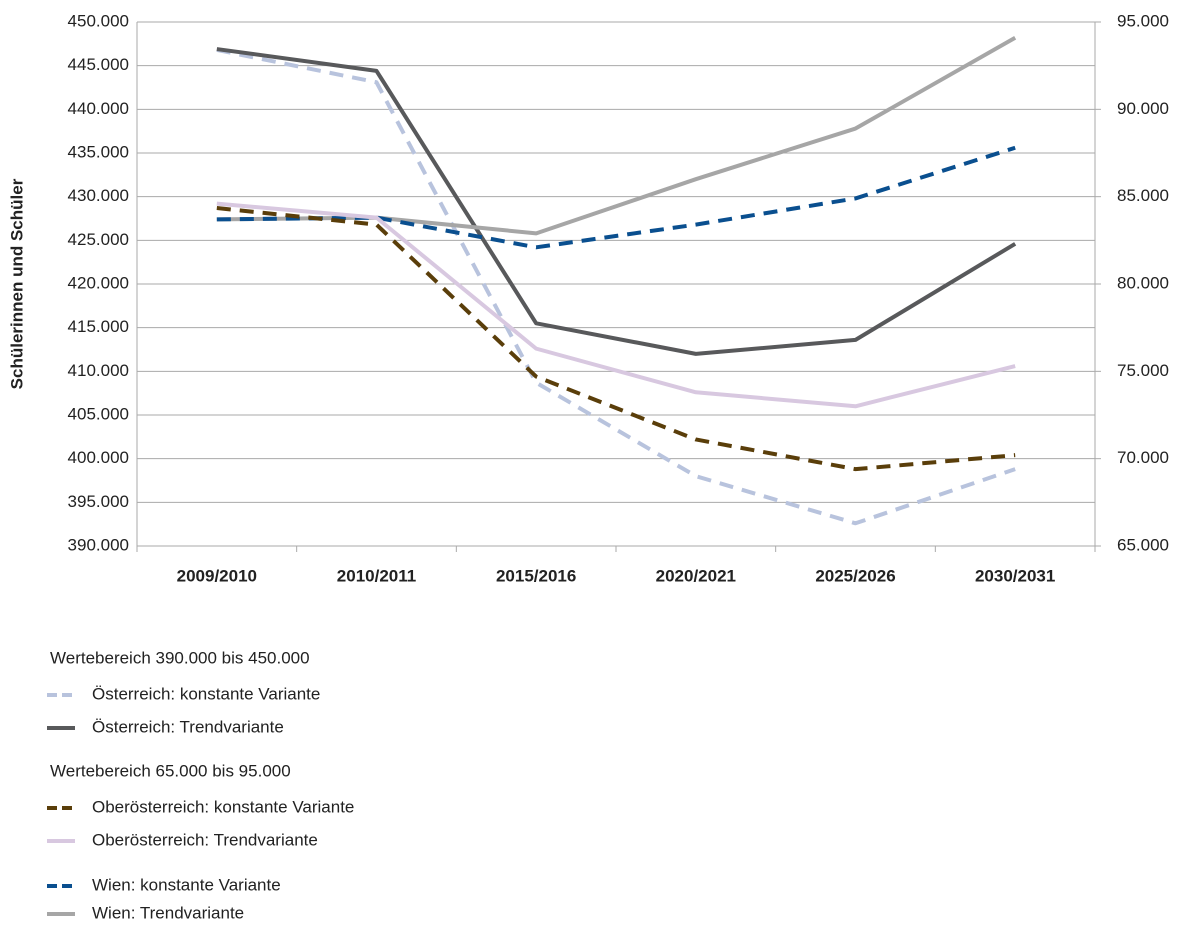 This screenshot has height=934, width=1195. I want to click on legend-label: Österreich: konstante Variante, so click(206, 693).